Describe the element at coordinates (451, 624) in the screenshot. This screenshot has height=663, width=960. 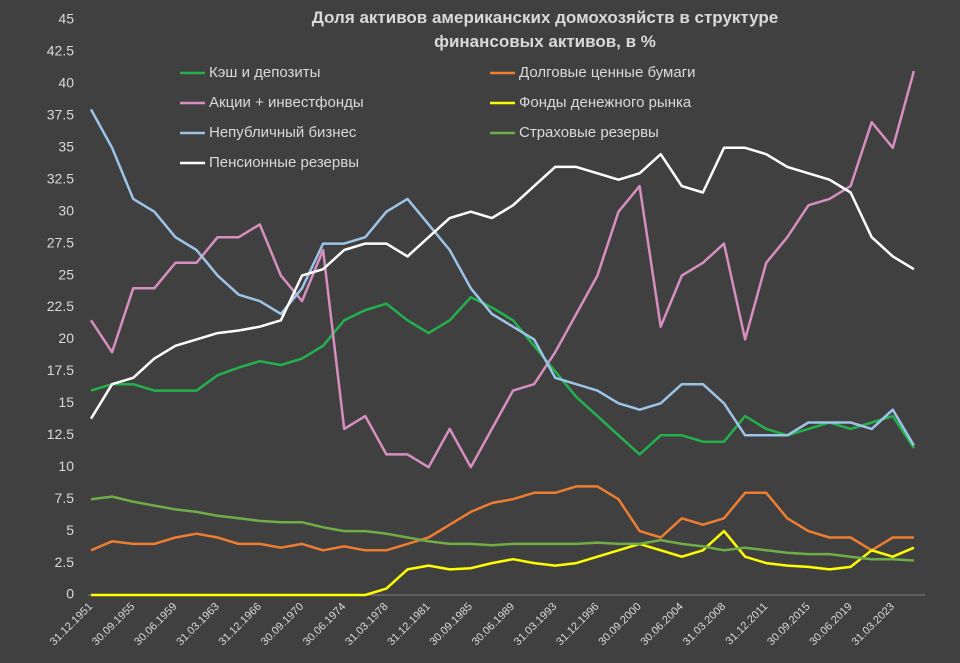
I see `x-tick-label: 30.09.1985` at that location.